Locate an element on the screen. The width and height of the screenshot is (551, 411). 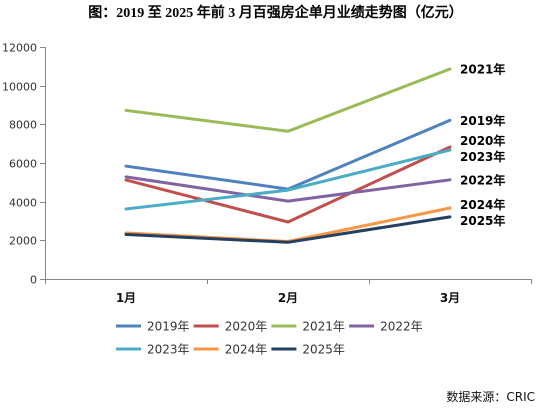
series-end-label: 2019年 is located at coordinates (482, 120).